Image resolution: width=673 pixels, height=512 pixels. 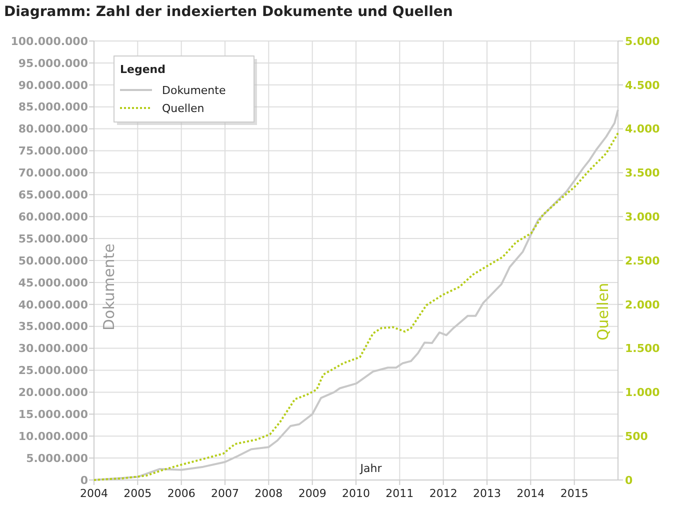 What do you see at coordinates (642, 217) in the screenshot?
I see `y2-tick-label: 3.000` at bounding box center [642, 217].